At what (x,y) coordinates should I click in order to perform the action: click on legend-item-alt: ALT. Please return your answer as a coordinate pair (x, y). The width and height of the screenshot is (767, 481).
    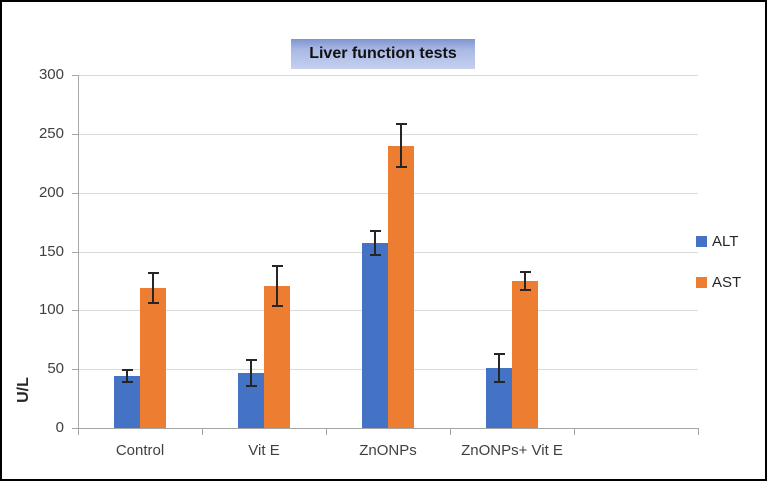
    Looking at the image, I should click on (718, 241).